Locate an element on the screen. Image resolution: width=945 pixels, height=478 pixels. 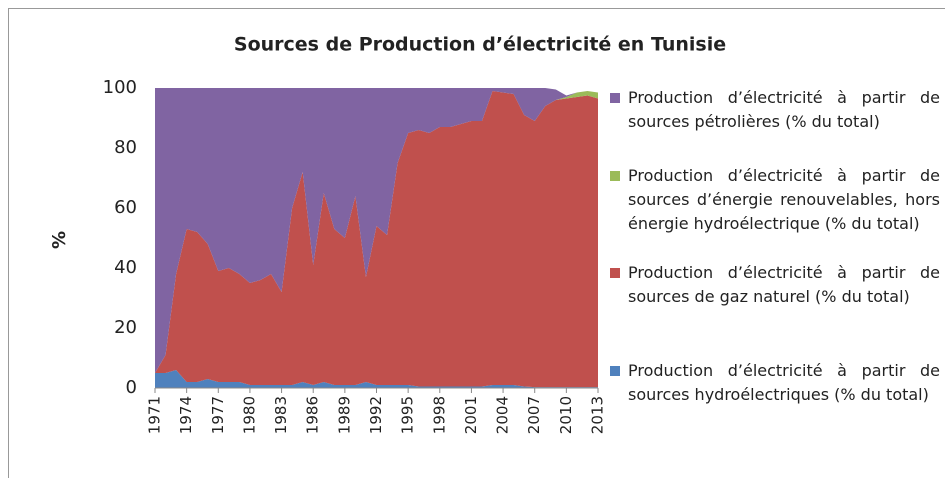
x-tick-label: 1986 is located at coordinates (313, 415).